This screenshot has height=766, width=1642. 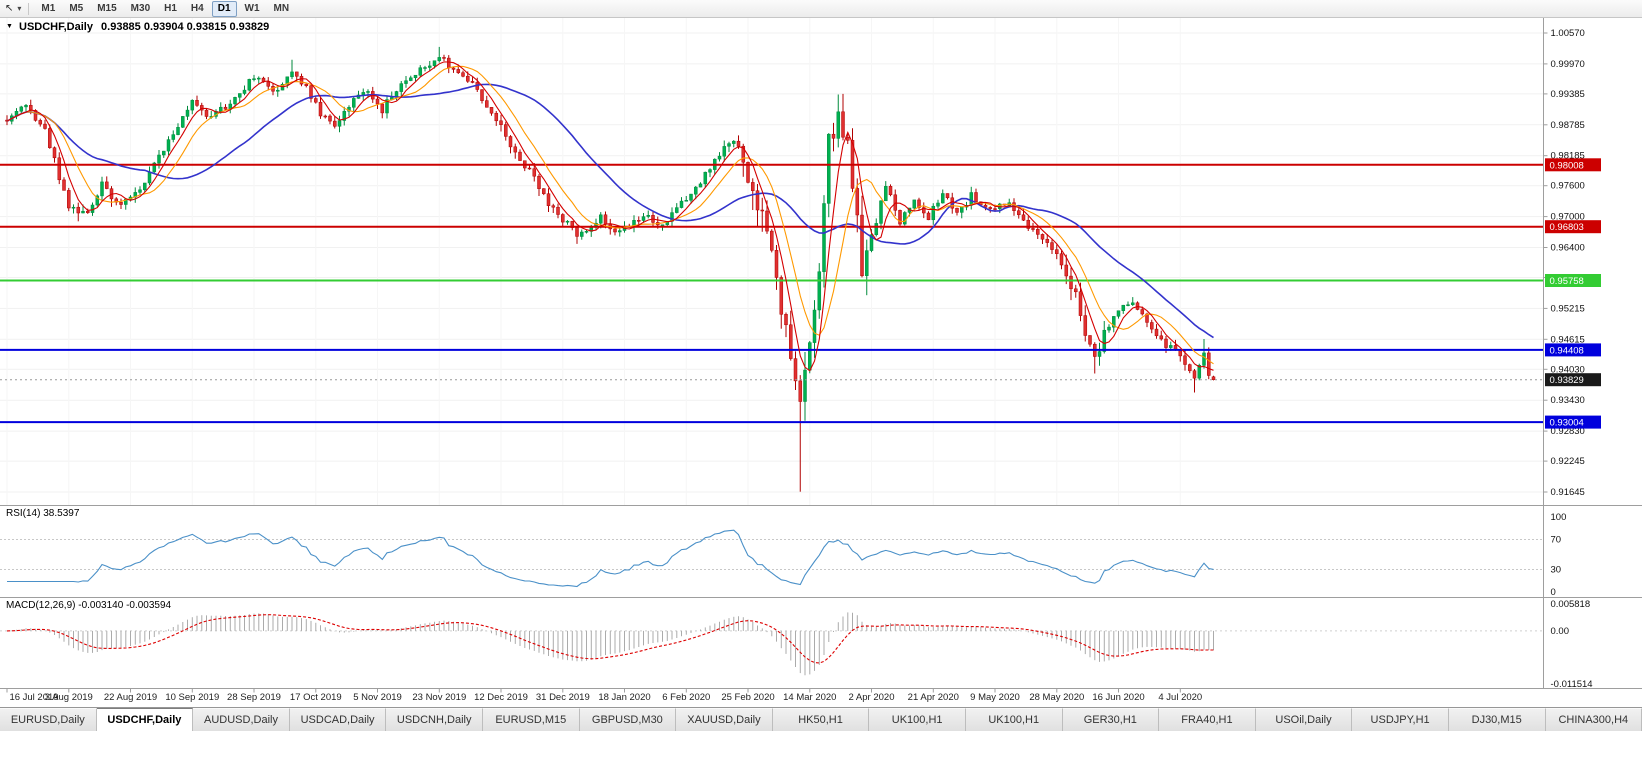 I want to click on rsi-pane, so click(x=772, y=558).